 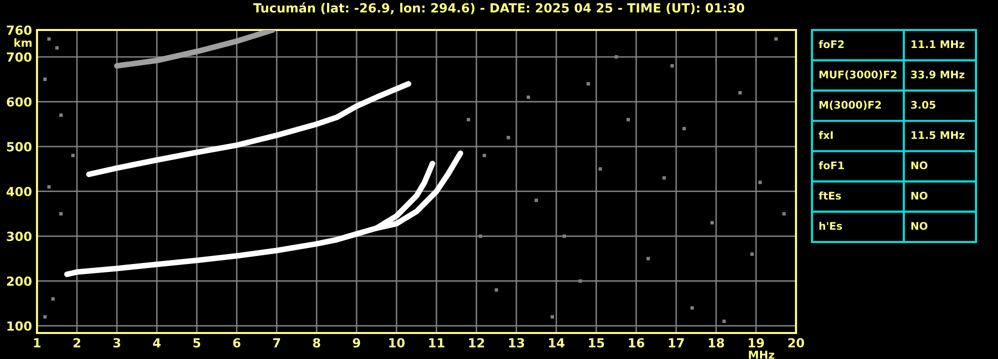 What do you see at coordinates (19, 102) in the screenshot?
I see `y-tick-label: 600` at bounding box center [19, 102].